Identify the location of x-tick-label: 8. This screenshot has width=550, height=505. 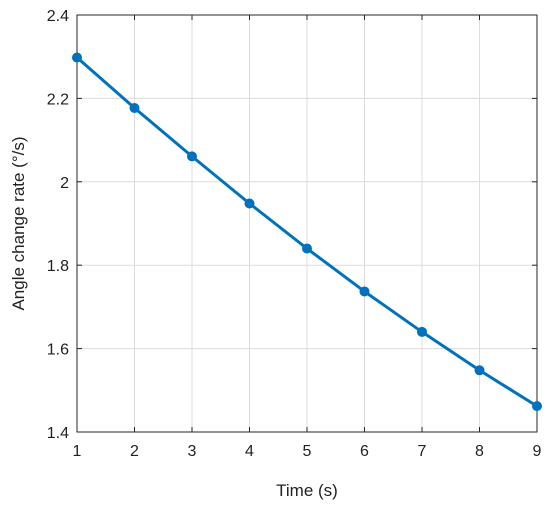
(479, 451).